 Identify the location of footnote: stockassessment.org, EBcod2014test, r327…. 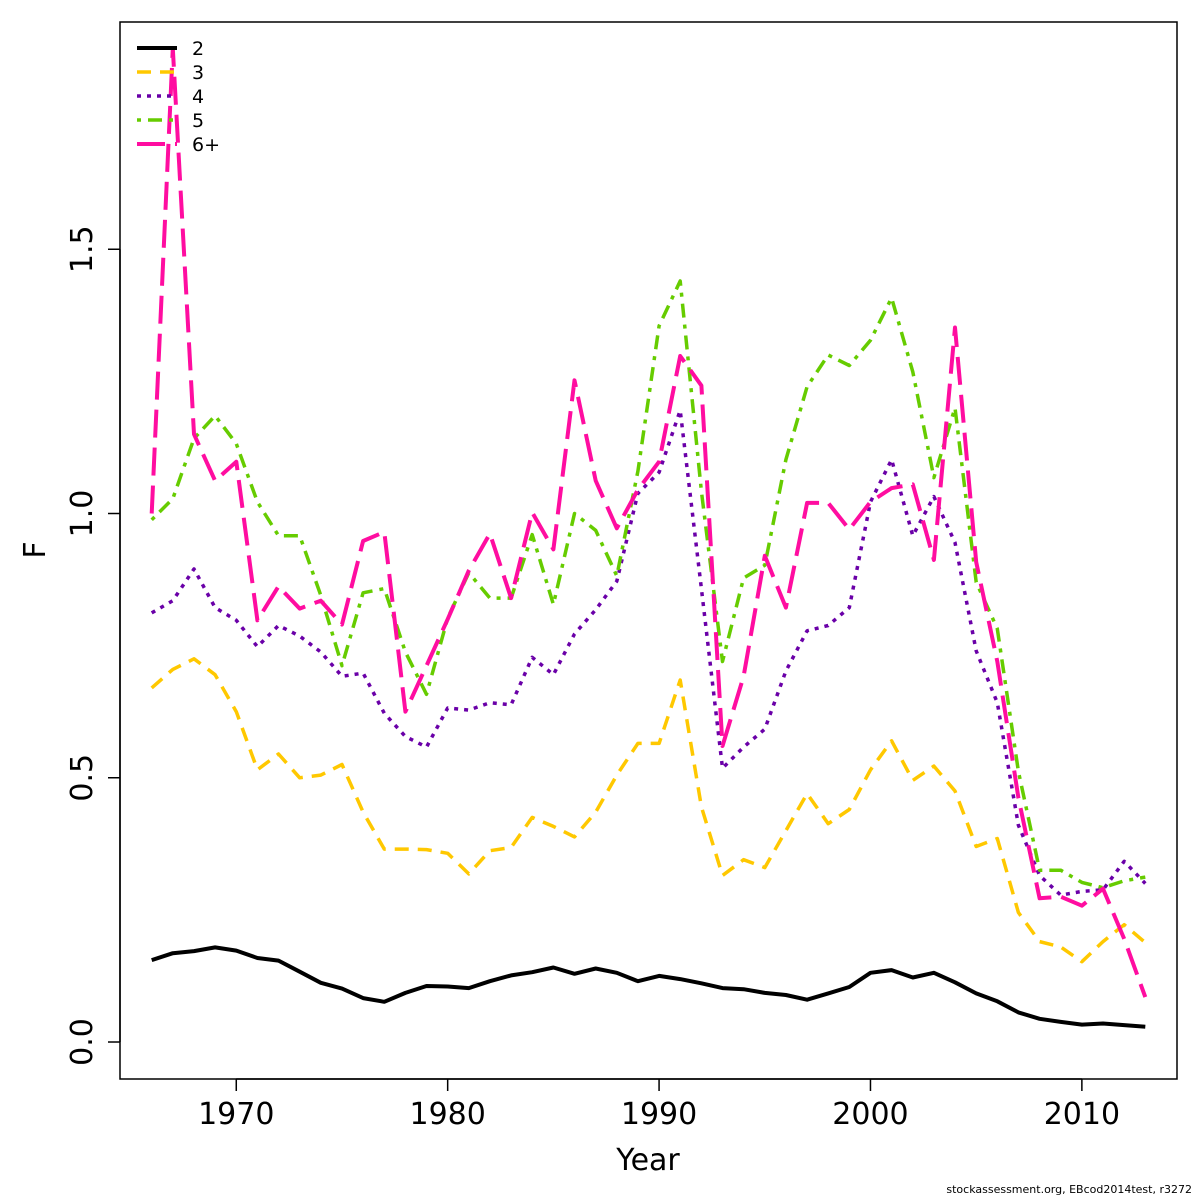
(1069, 1189).